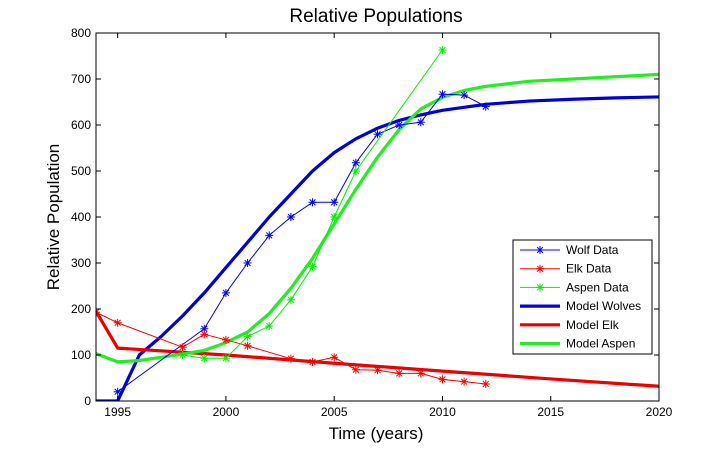  I want to click on y-tick-label: 100, so click(81, 355).